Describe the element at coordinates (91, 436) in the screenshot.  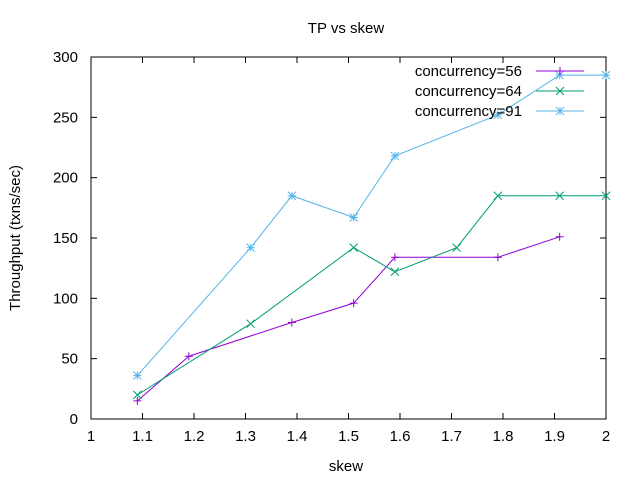
I see `x-tick-label: 1` at that location.